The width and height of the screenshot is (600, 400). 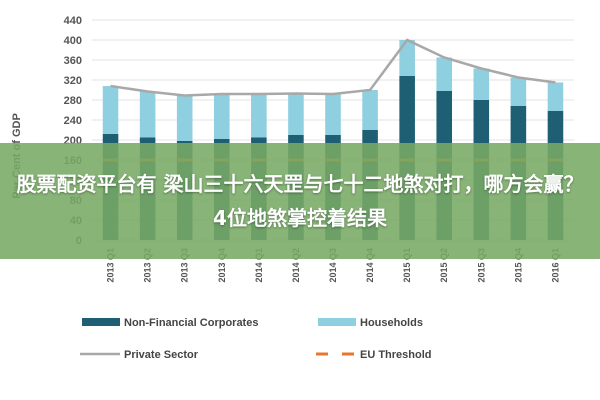 I want to click on x-tick-label: 2013 Q2, so click(x=148, y=265).